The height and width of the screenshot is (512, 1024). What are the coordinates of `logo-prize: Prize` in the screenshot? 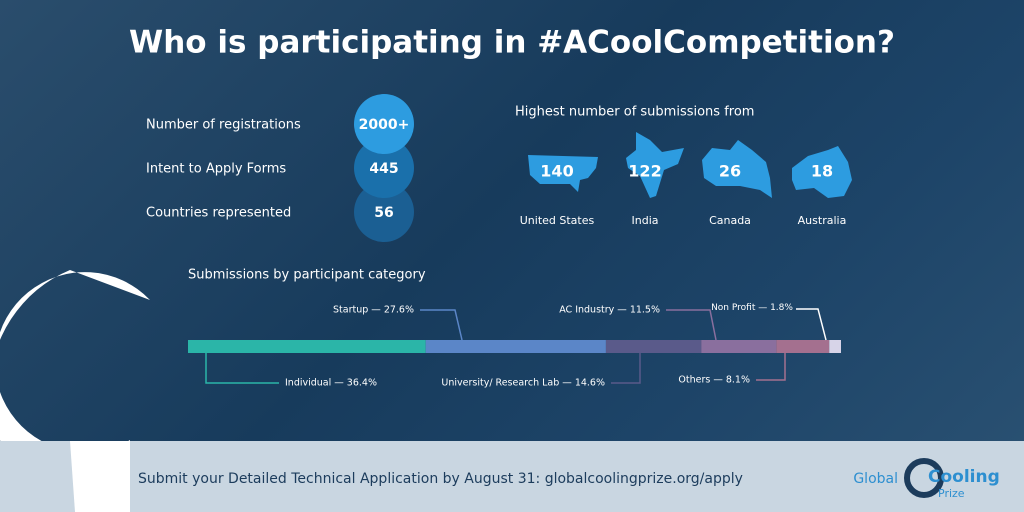 It's located at (951, 493).